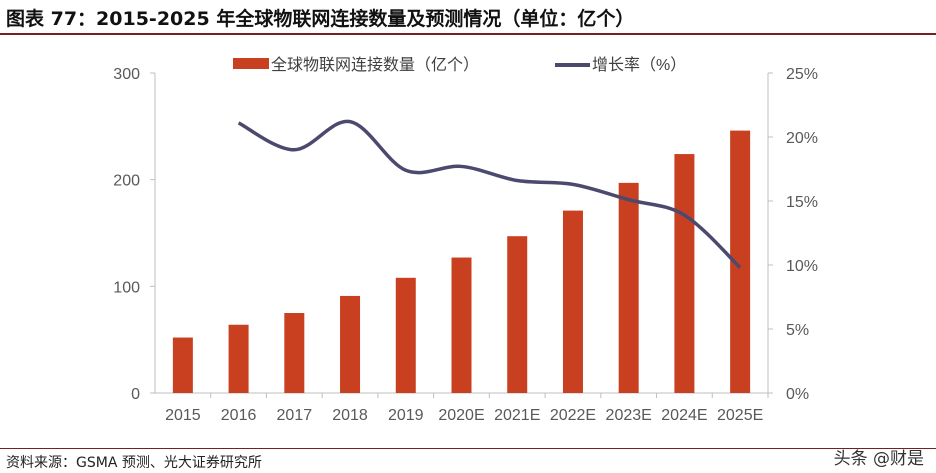 This screenshot has height=473, width=936. What do you see at coordinates (461, 415) in the screenshot?
I see `x-tick-label: 2020E` at bounding box center [461, 415].